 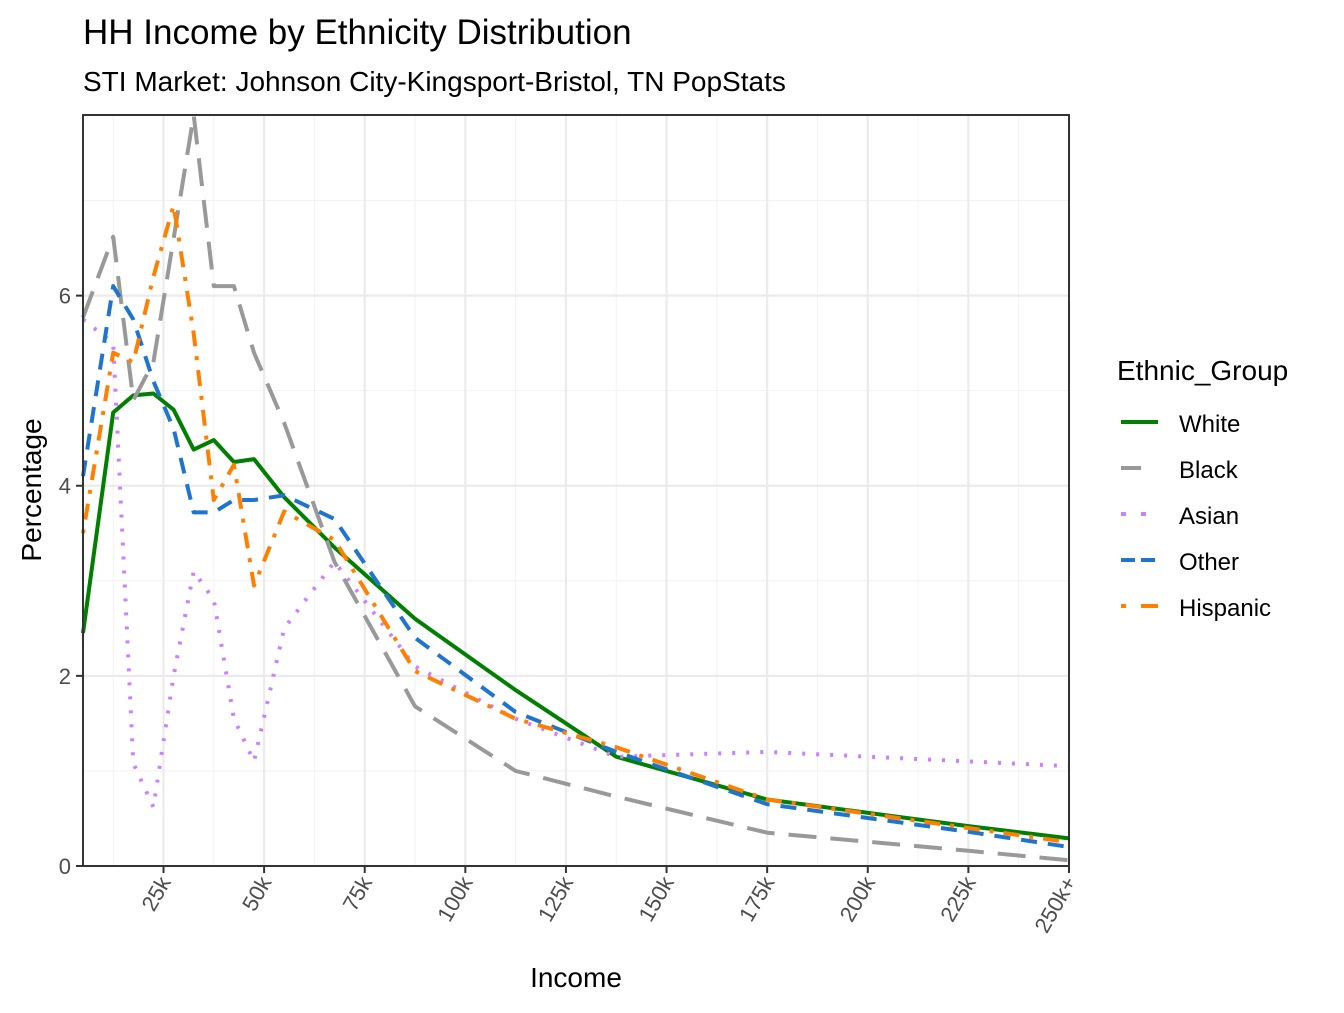 I want to click on y-tick-label: 2, so click(x=65, y=676).